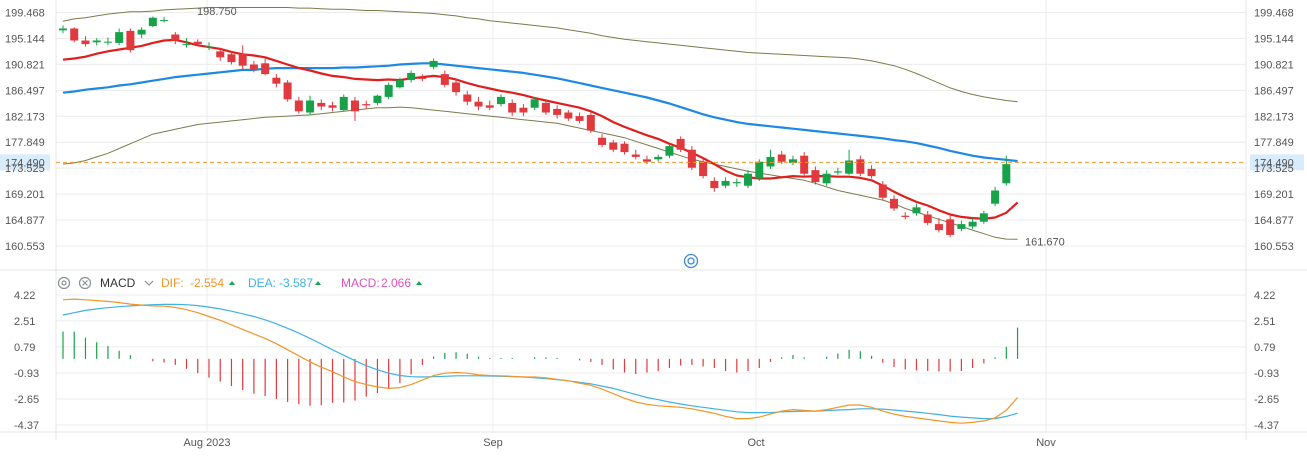  What do you see at coordinates (118, 283) in the screenshot?
I see `indicator-name: MACD` at bounding box center [118, 283].